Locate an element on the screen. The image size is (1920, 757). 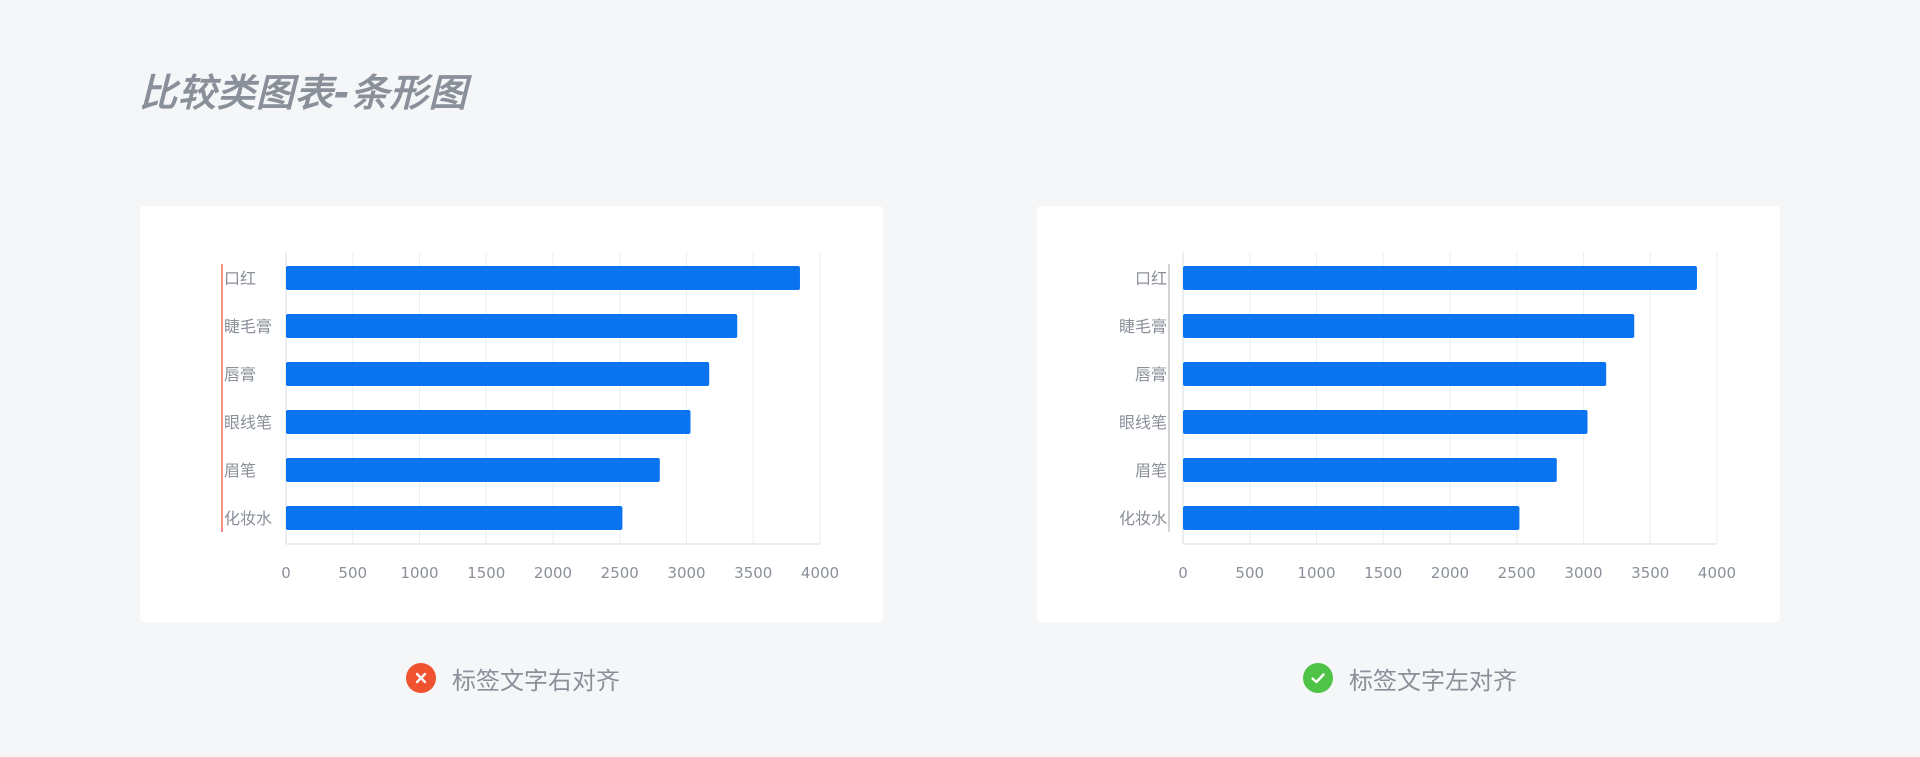
caption-wrong: 标签文字右对齐 is located at coordinates (513, 678).